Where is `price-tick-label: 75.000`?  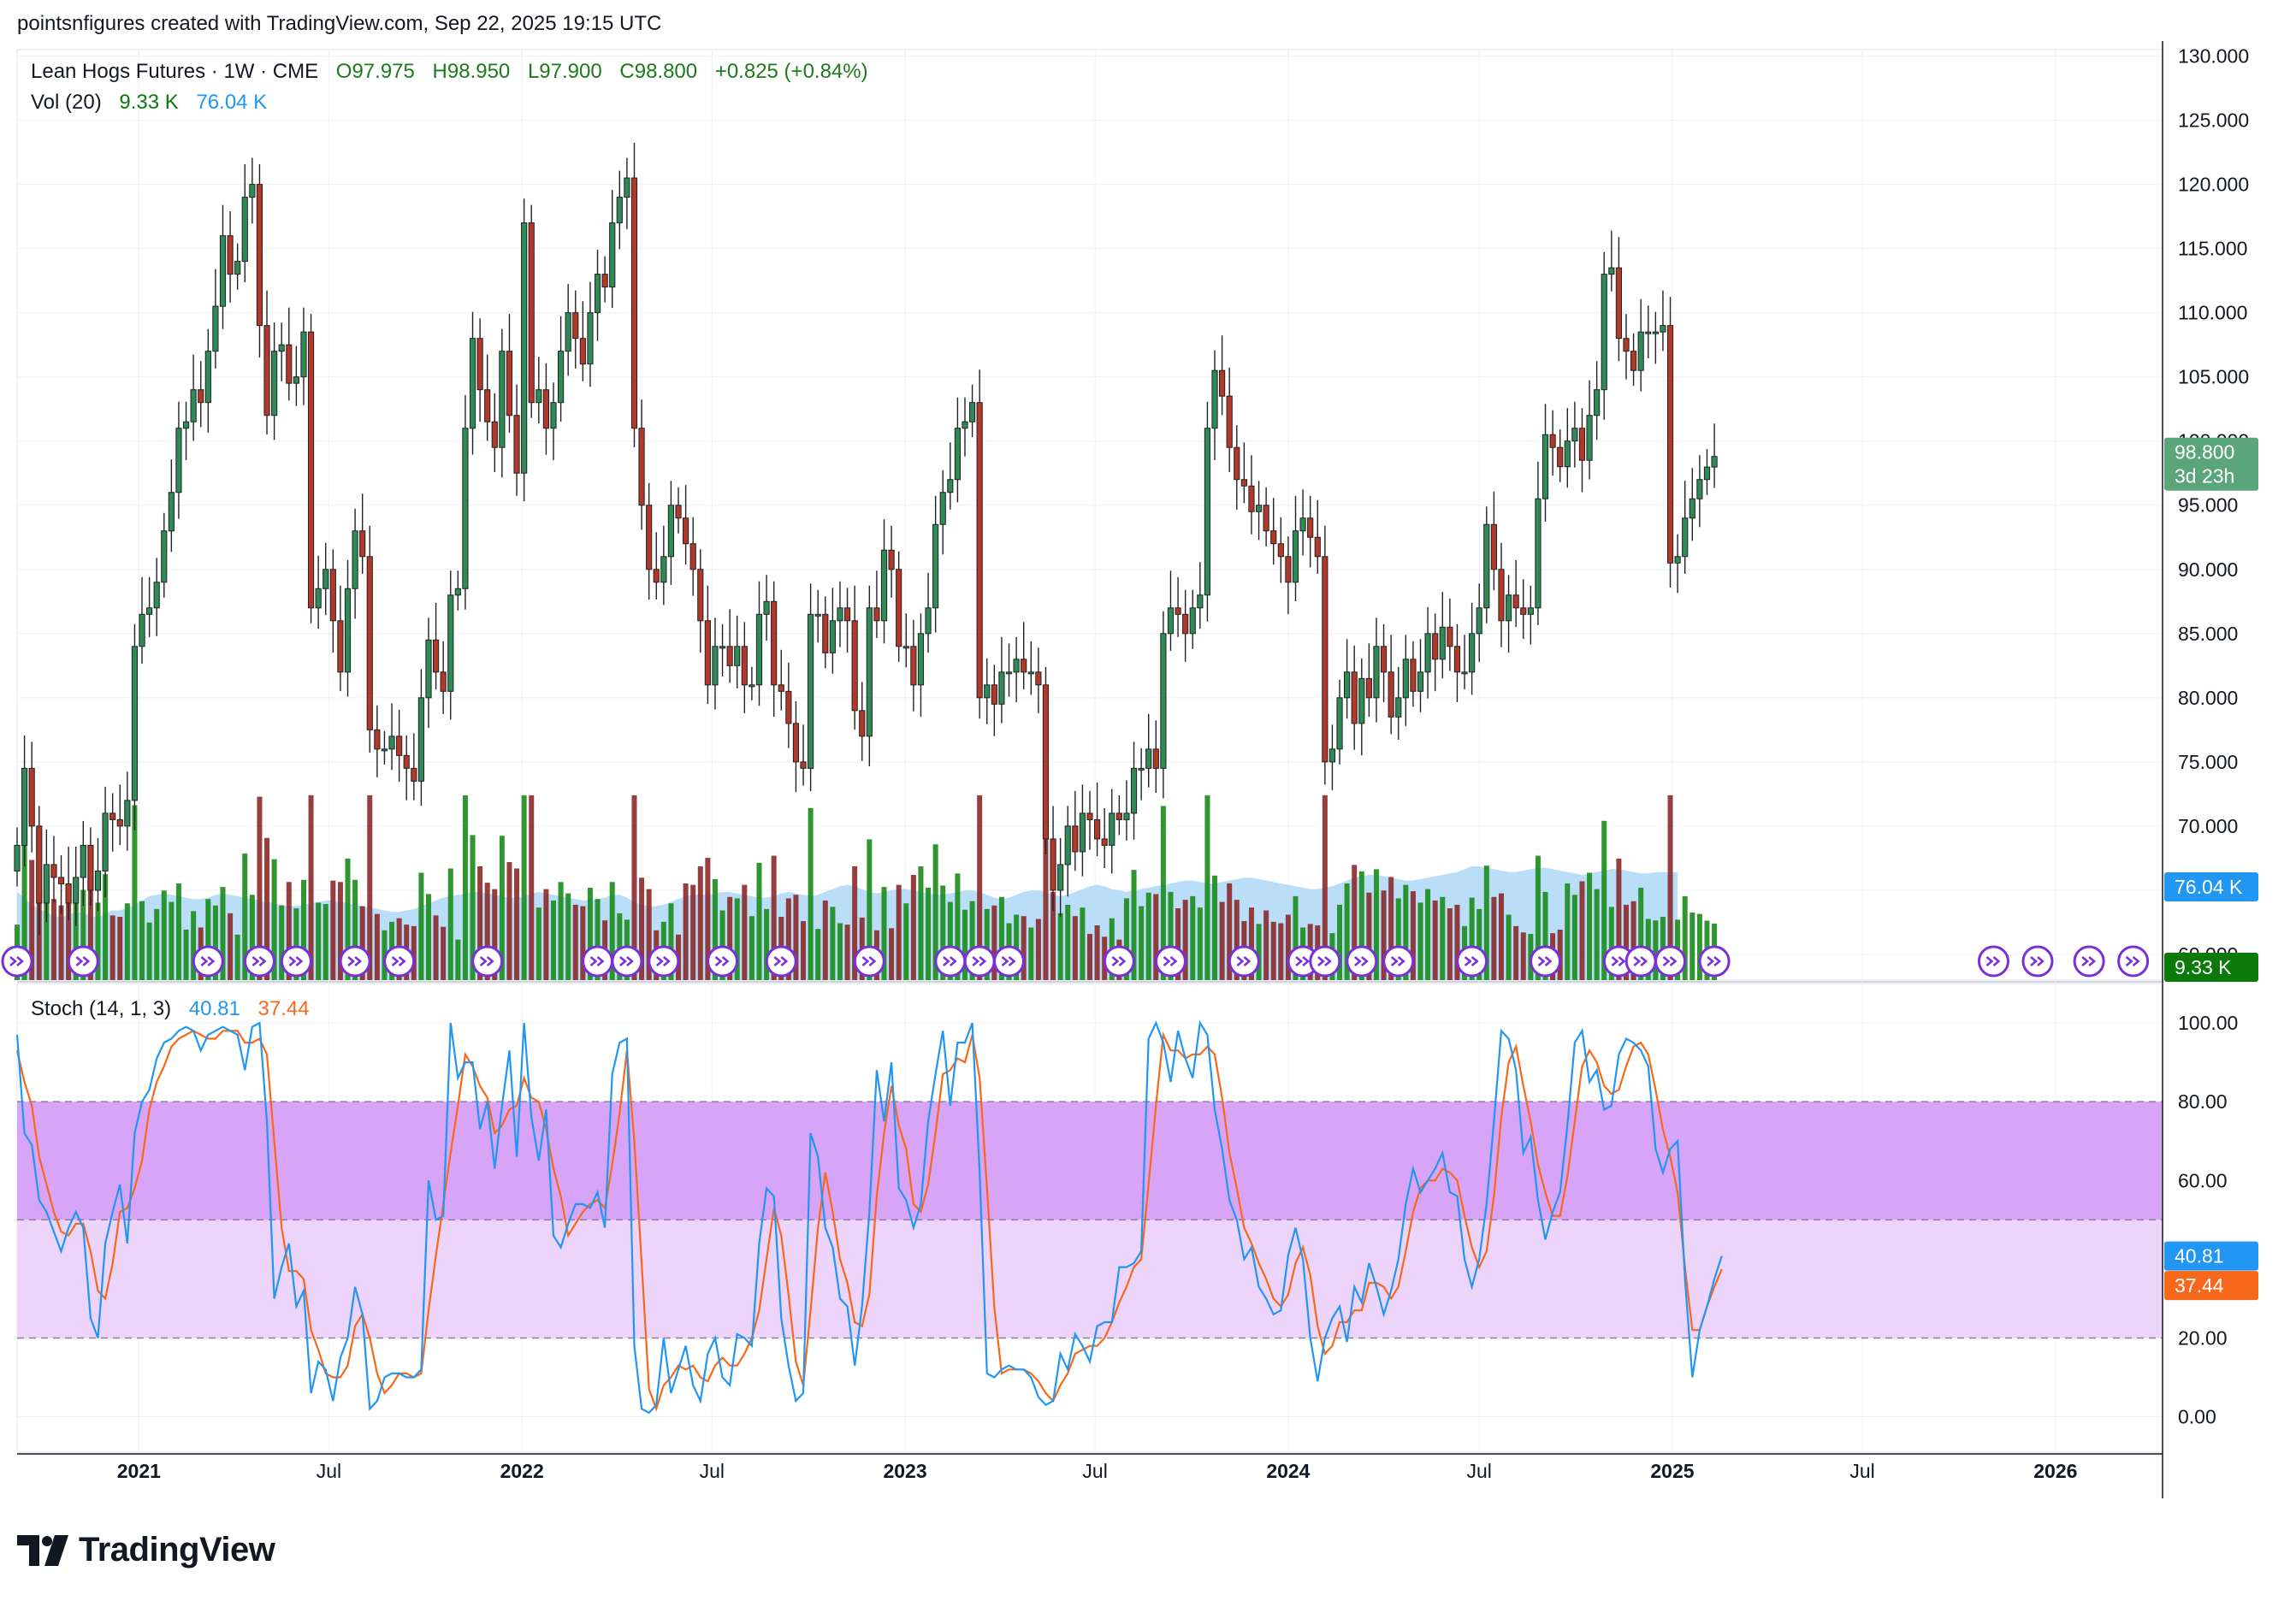
price-tick-label: 75.000 is located at coordinates (2208, 762).